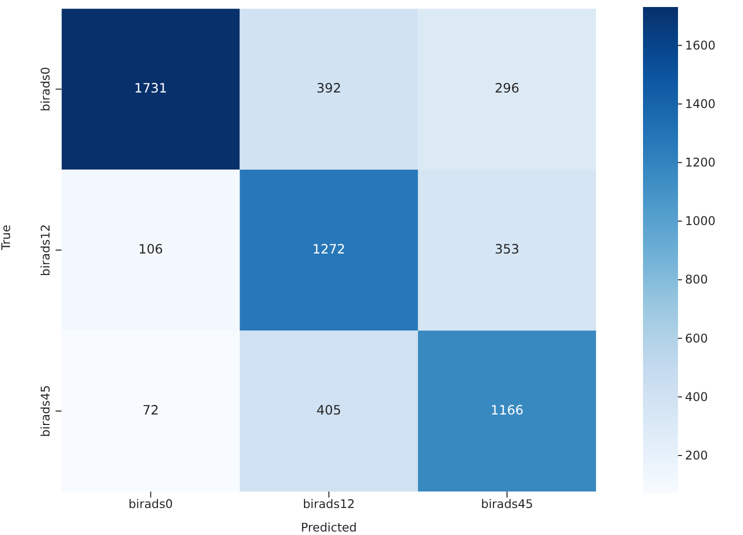 The image size is (743, 535). Describe the element at coordinates (507, 503) in the screenshot. I see `x-tick-label: birads45` at that location.